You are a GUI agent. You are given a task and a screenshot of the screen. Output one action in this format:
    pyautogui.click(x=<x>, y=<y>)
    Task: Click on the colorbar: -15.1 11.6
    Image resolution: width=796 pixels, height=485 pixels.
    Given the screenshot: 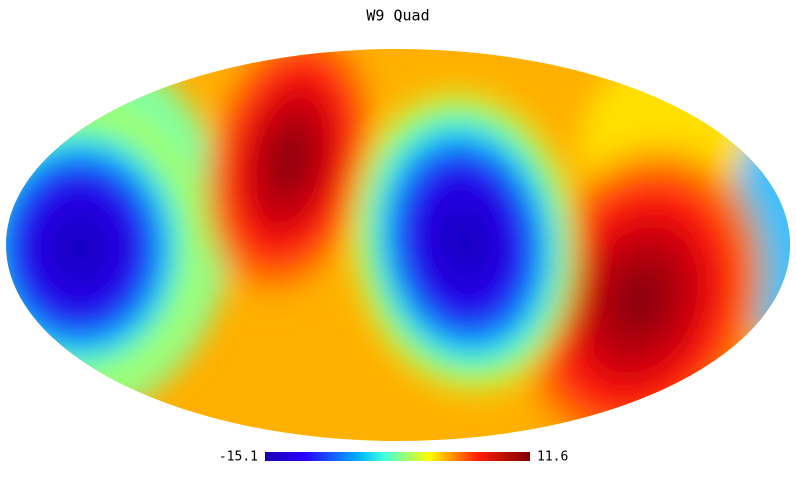 What is the action you would take?
    pyautogui.click(x=393, y=457)
    